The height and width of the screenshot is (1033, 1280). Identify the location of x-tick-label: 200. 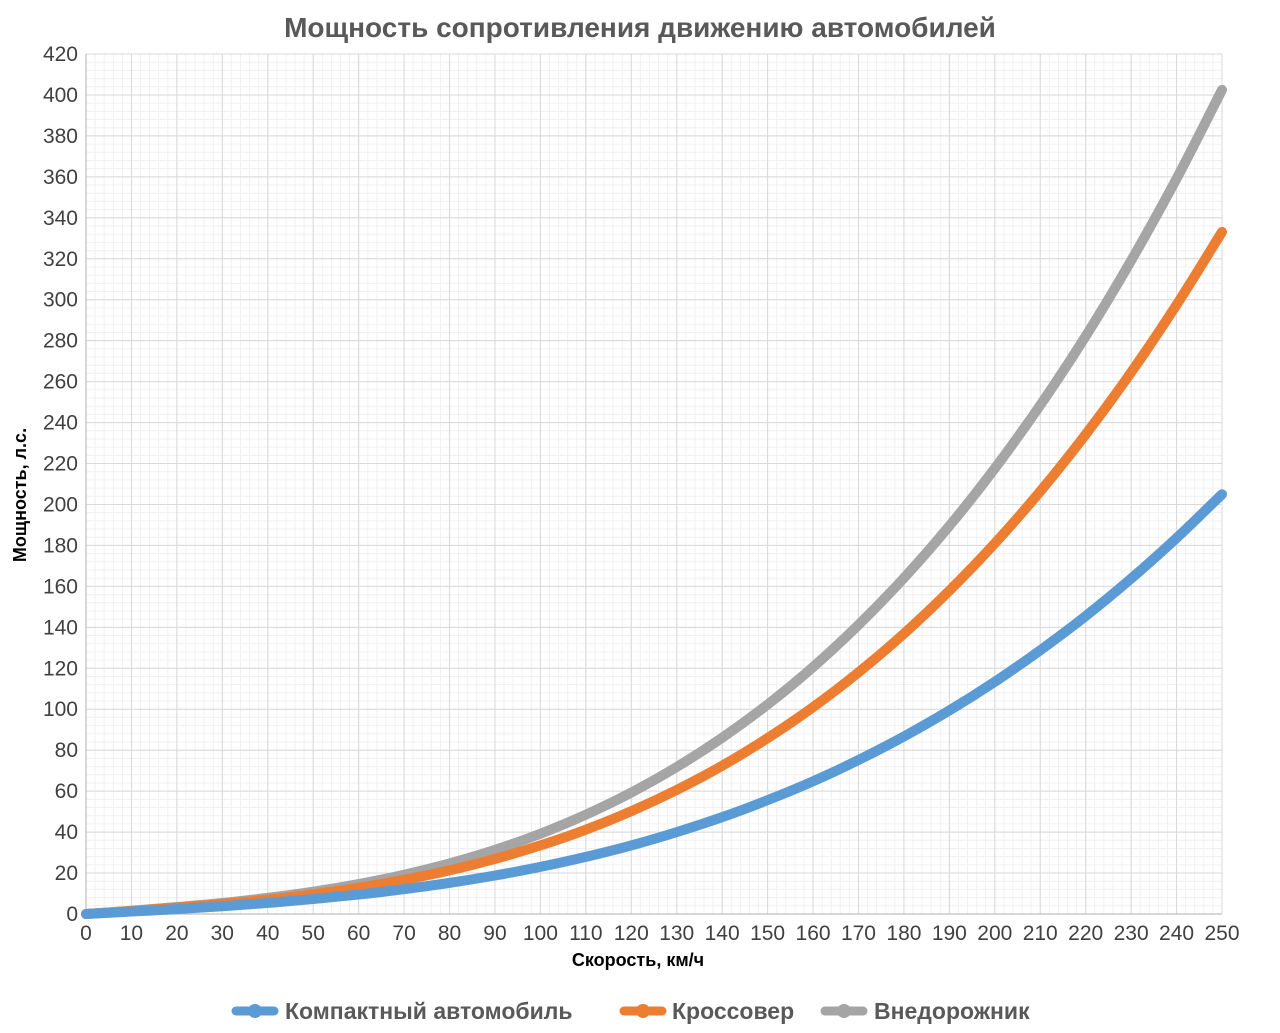
(994, 933).